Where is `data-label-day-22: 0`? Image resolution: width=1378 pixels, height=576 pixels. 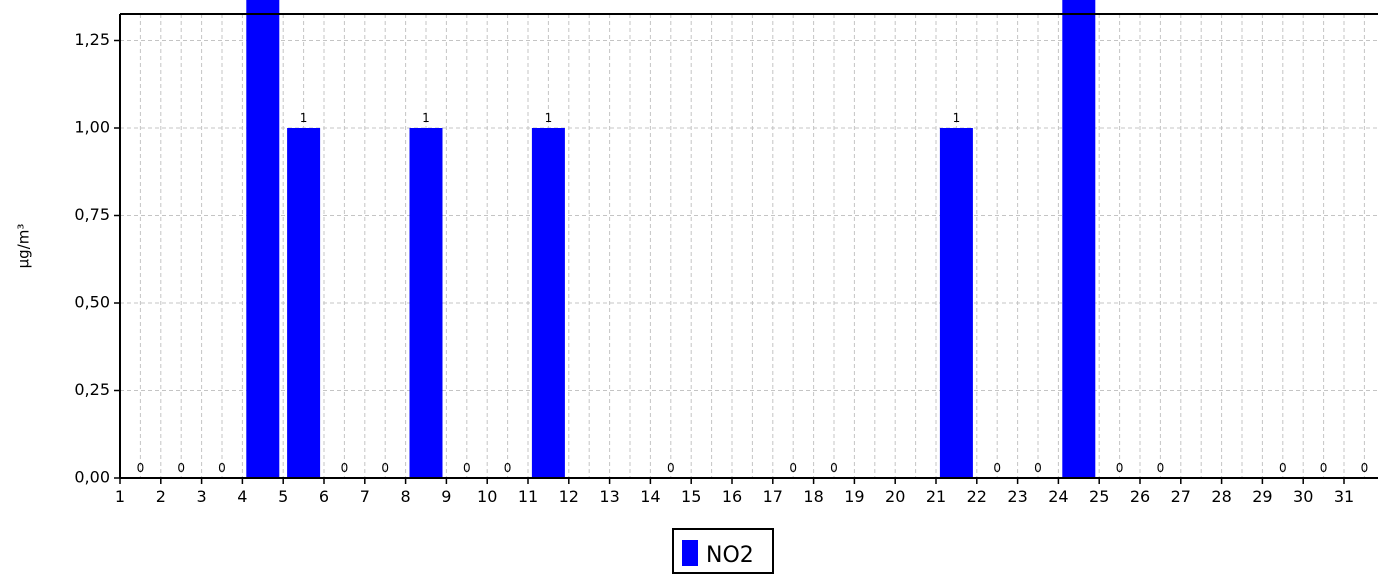 data-label-day-22: 0 is located at coordinates (997, 468).